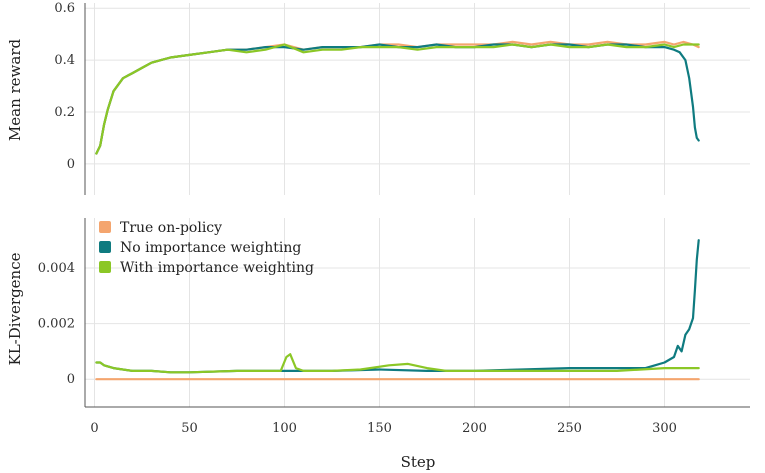 This screenshot has width=765, height=473. What do you see at coordinates (94, 428) in the screenshot?
I see `x-tick-label: 0` at bounding box center [94, 428].